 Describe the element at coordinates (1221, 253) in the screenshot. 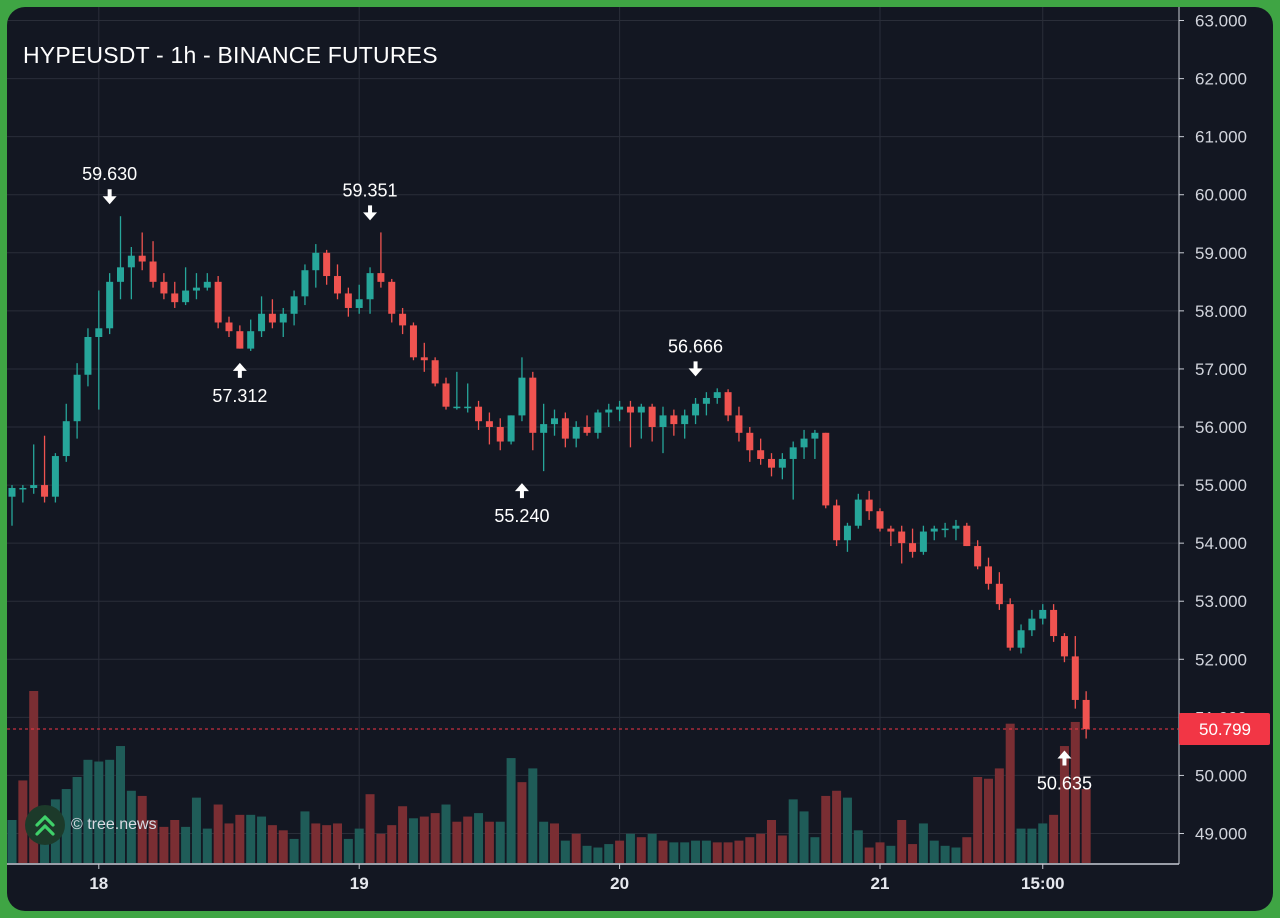

I see `y-tick-label: 59.000` at that location.